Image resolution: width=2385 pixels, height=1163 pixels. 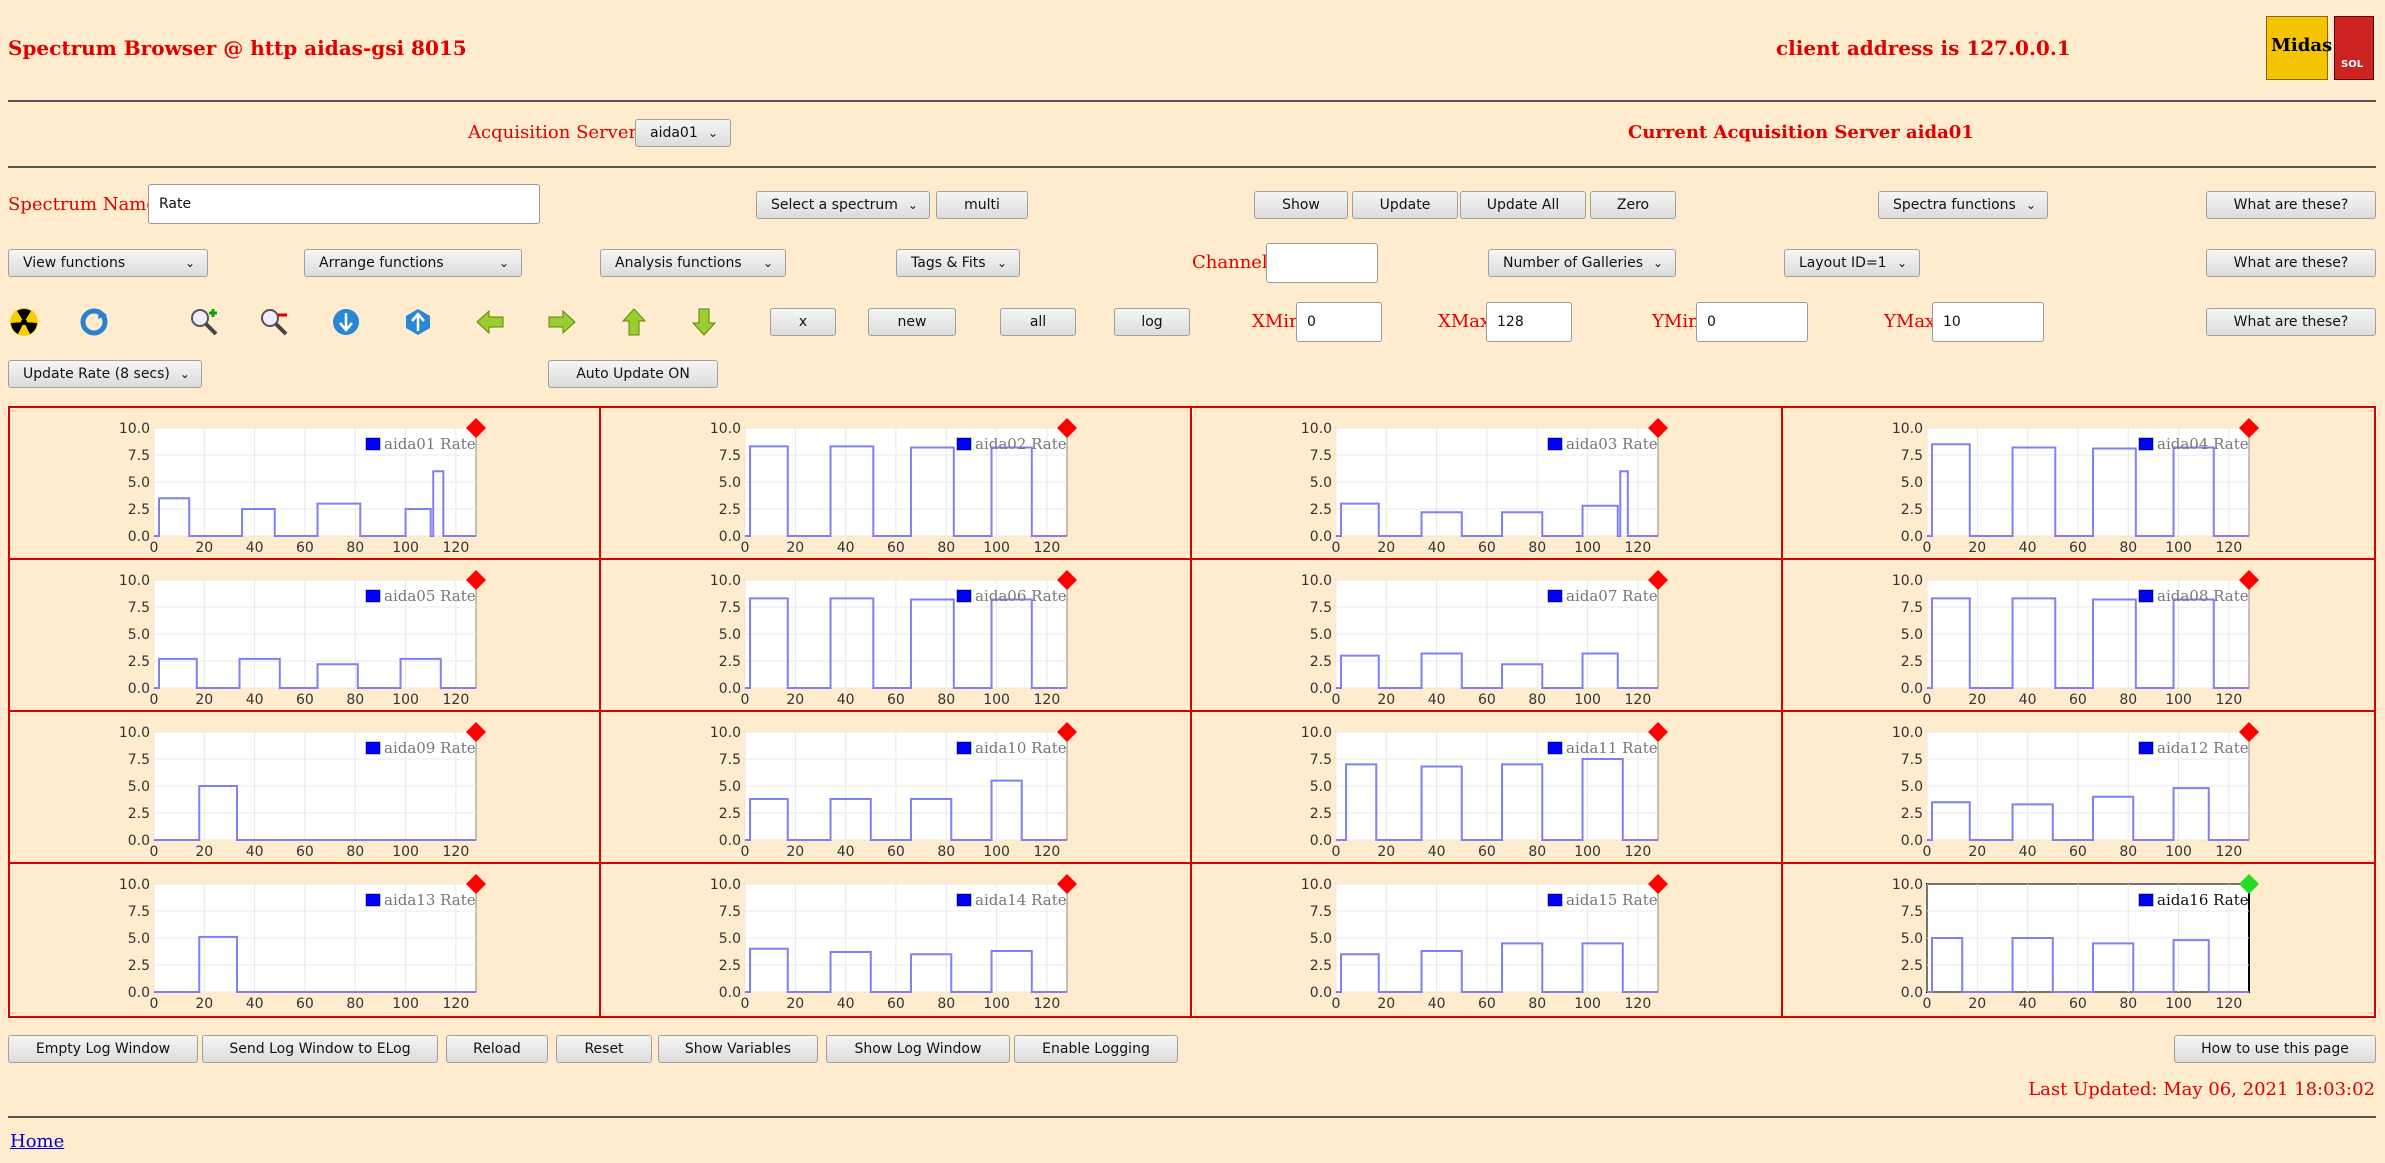 I want to click on spectrum-name-input: Rate, so click(x=344, y=204).